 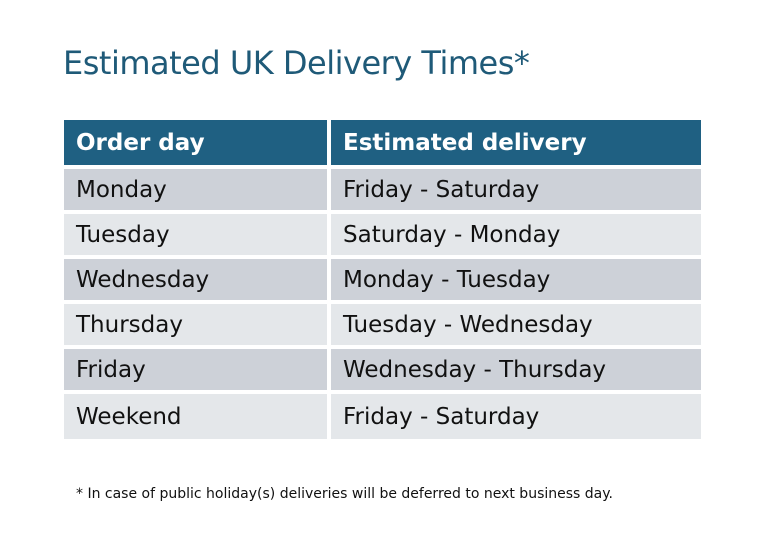 I want to click on header-estimated-delivery: Estimated delivery, so click(x=516, y=144).